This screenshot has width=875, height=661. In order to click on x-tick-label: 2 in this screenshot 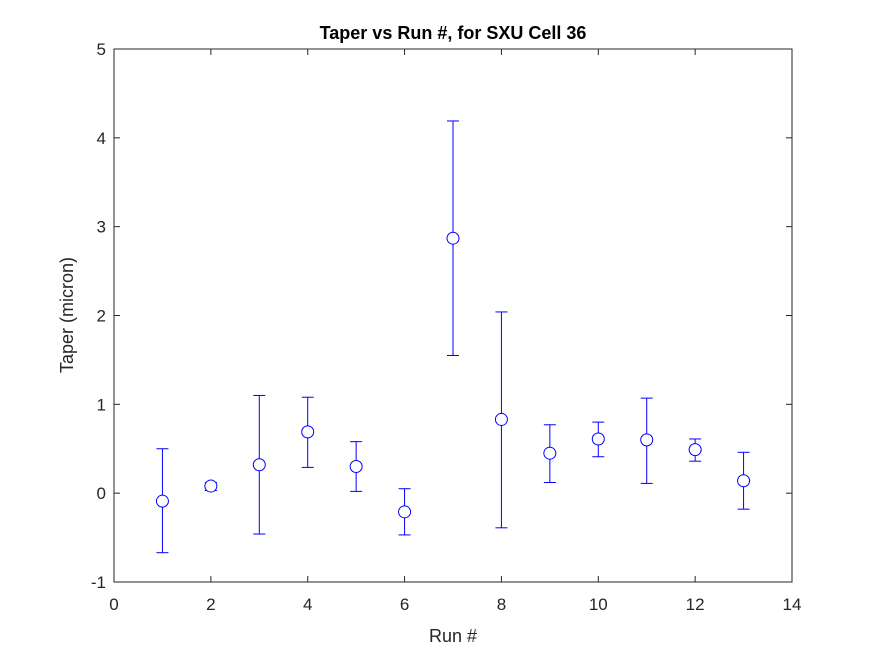, I will do `click(210, 604)`.